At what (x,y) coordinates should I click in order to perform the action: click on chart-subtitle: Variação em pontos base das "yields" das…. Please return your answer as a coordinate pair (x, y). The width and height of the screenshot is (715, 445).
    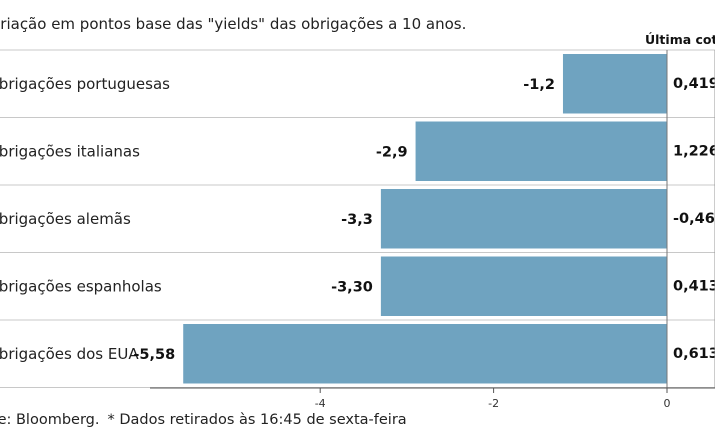
    Looking at the image, I should click on (233, 24).